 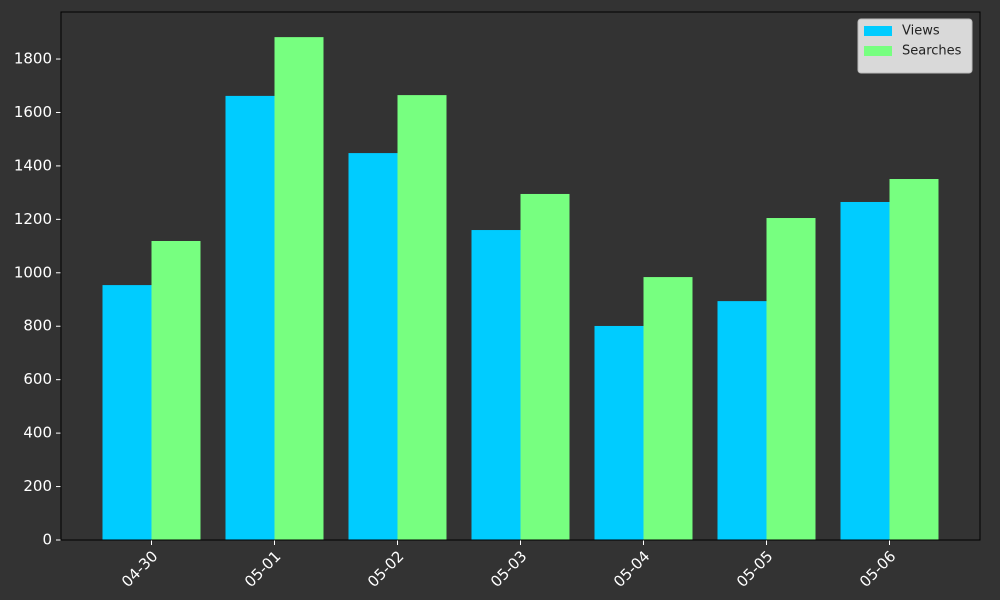 What do you see at coordinates (37, 379) in the screenshot?
I see `y-tick-label: 600` at bounding box center [37, 379].